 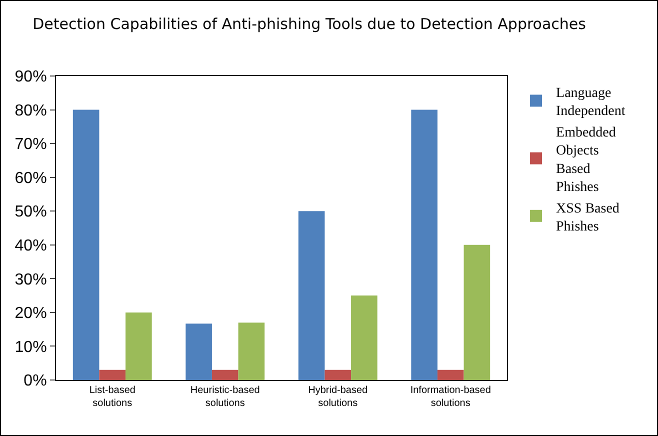 What do you see at coordinates (588, 217) in the screenshot?
I see `legend-label: XSS Based Phishes` at bounding box center [588, 217].